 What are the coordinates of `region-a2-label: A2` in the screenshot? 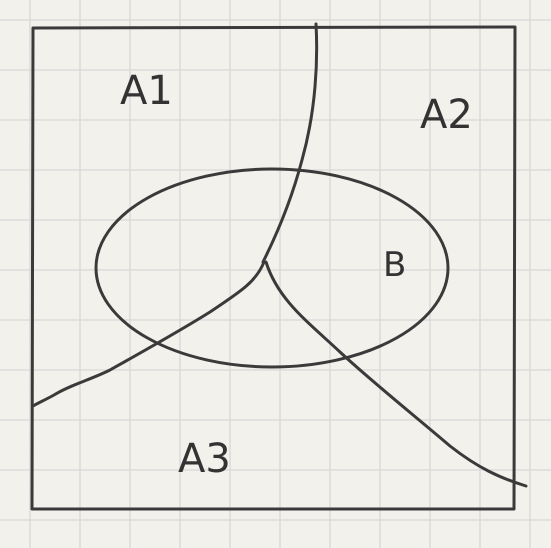 It's located at (446, 115).